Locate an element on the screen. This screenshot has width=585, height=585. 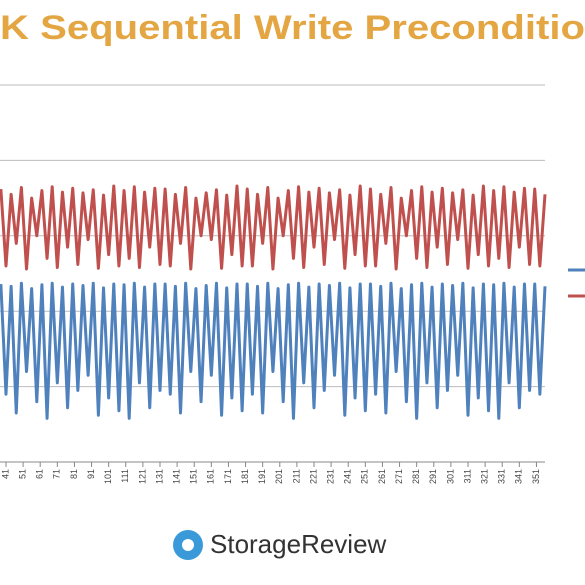
x-tick-label: 211 is located at coordinates (296, 476).